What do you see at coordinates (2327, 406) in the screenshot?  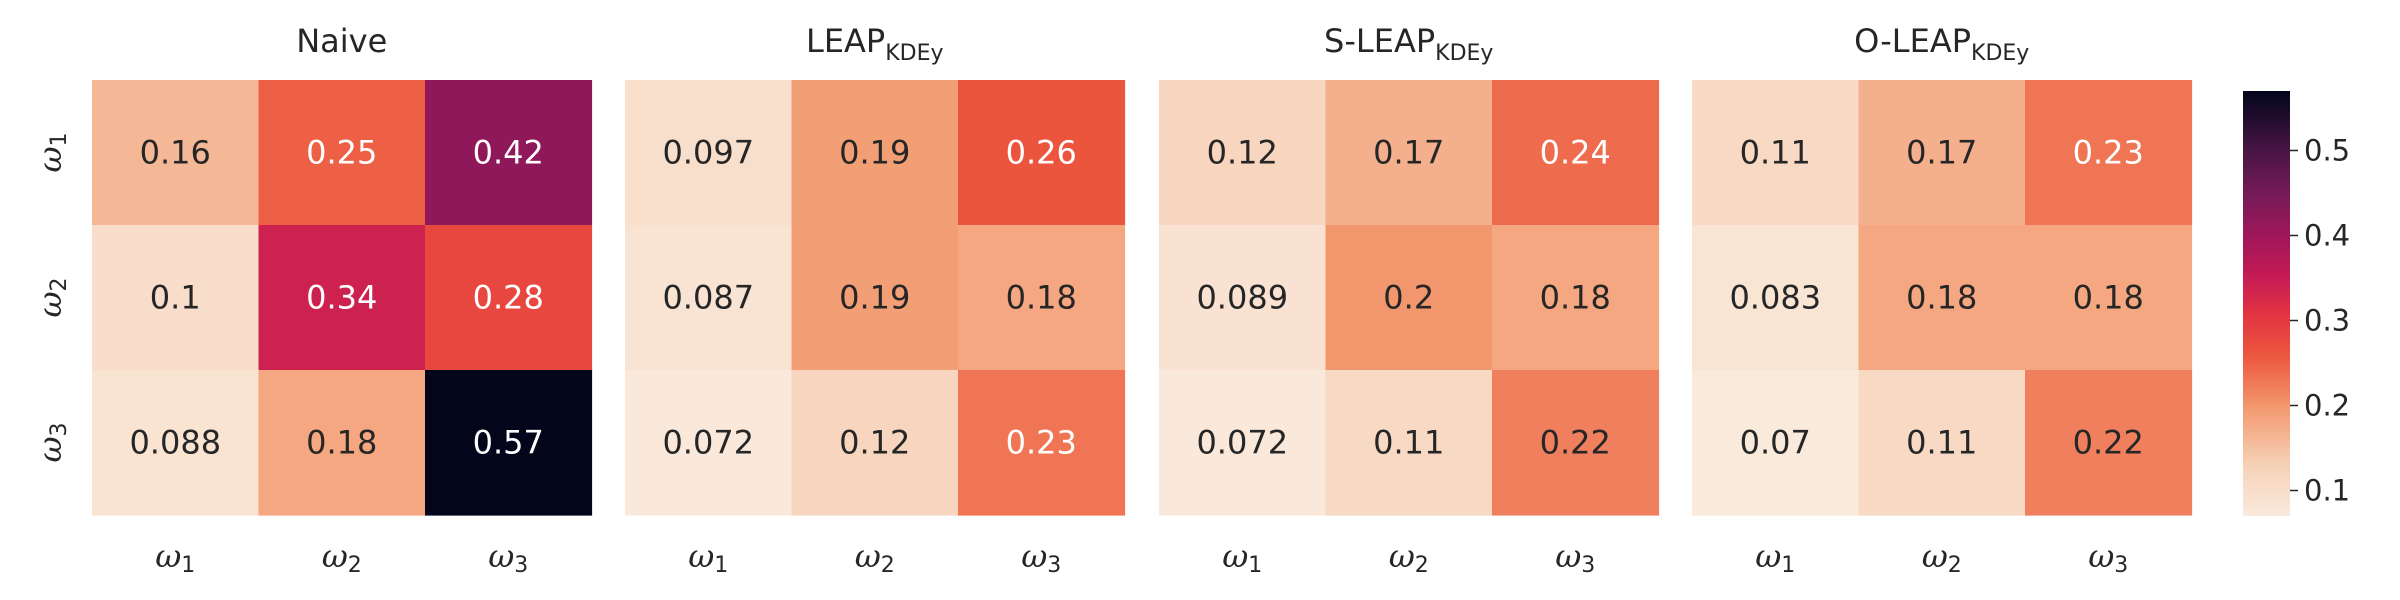 I see `colorbar-tick-label: 0.2` at bounding box center [2327, 406].